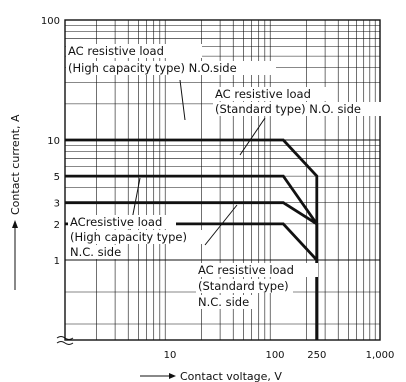  Describe the element at coordinates (57, 261) in the screenshot. I see `y-tick-label: 1` at that location.